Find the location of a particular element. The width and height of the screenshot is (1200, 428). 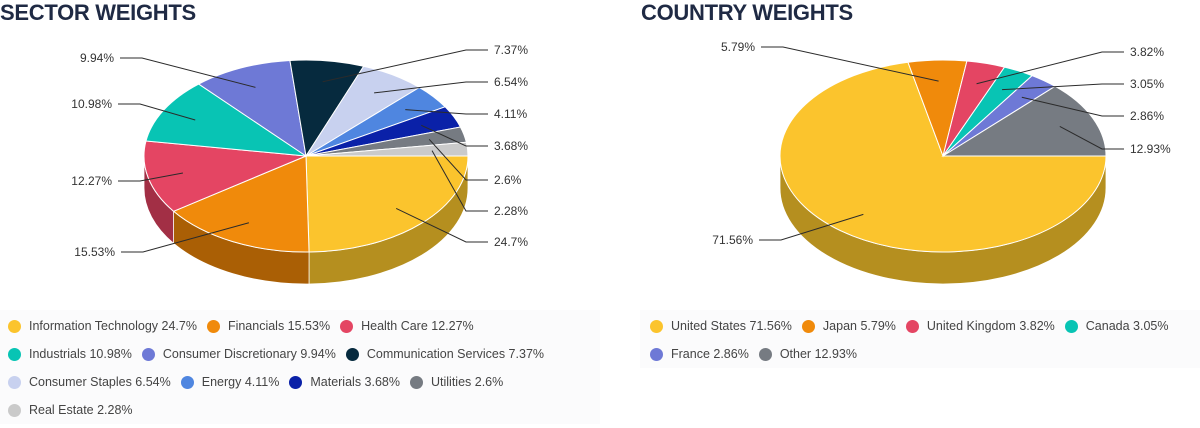

leader-line-france is located at coordinates (1072, 106).